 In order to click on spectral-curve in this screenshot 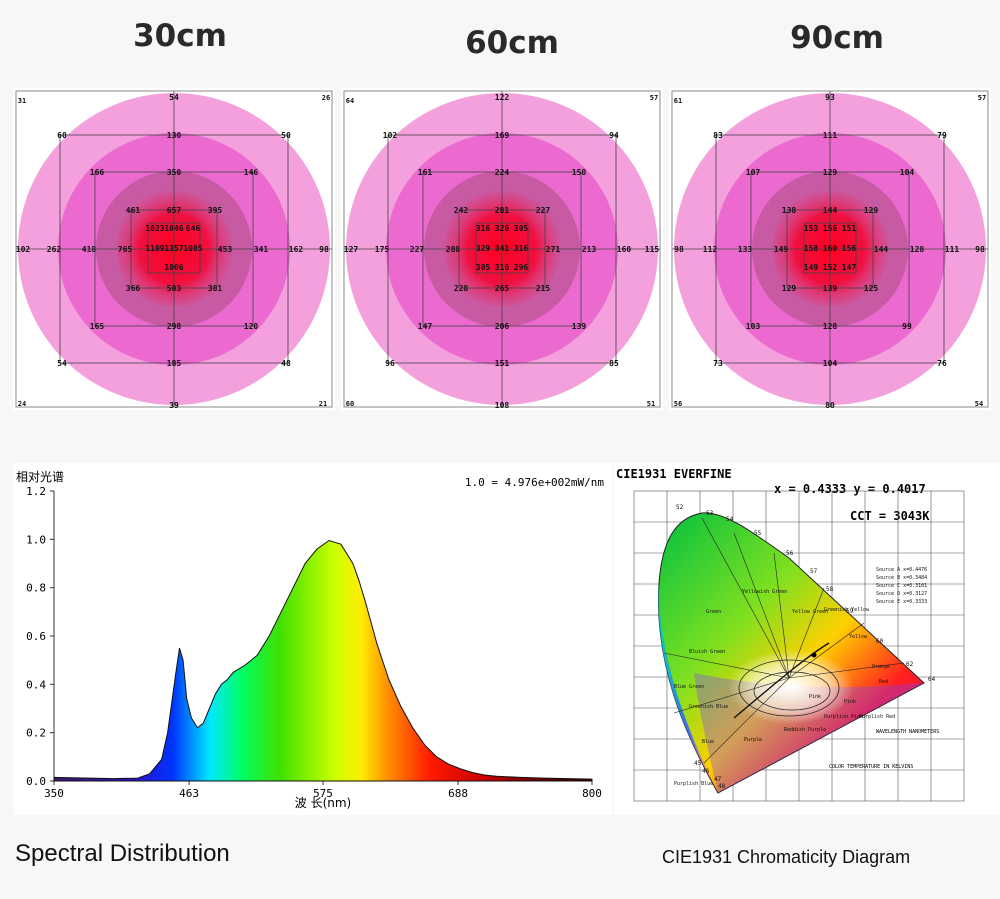, I will do `click(323, 660)`.